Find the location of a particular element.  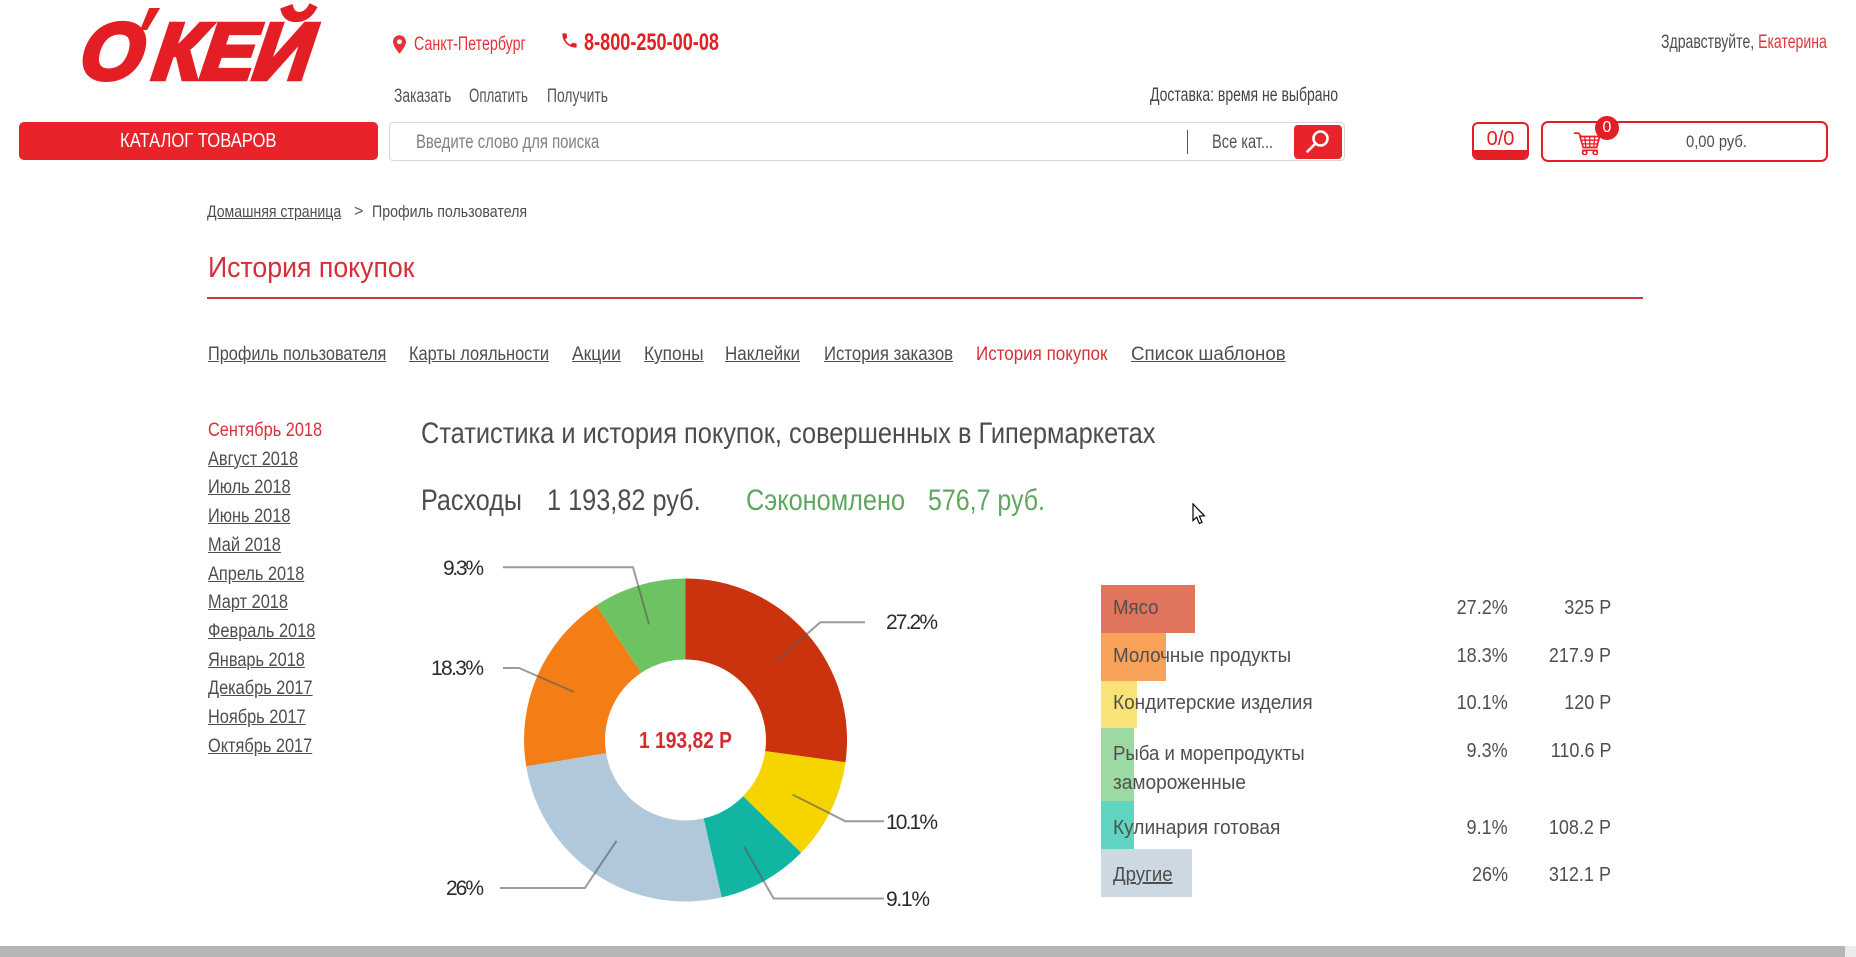

svg-text: 9.3% is located at coordinates (463, 568).